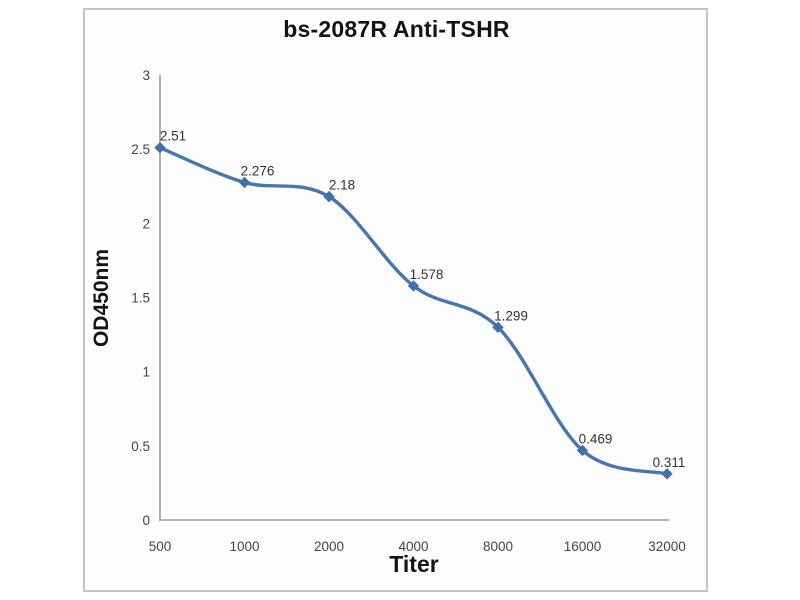 Image resolution: width=800 pixels, height=600 pixels. Describe the element at coordinates (396, 29) in the screenshot. I see `chart-title: bs-2087R Anti-TSHR` at that location.